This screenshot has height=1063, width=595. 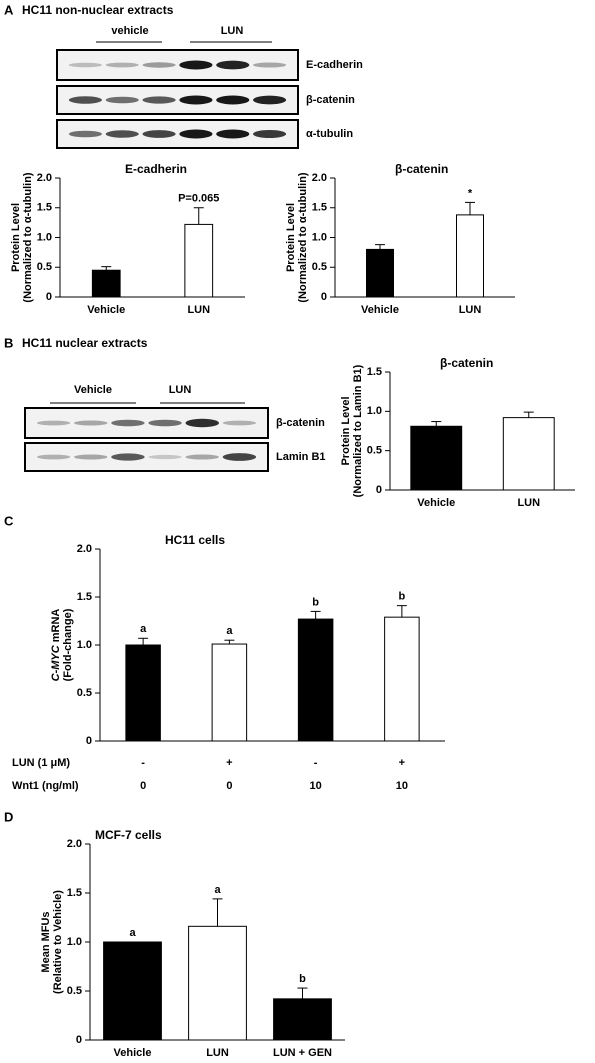 I want to click on panel-title: HC11 nuclear extracts, so click(x=85, y=343).